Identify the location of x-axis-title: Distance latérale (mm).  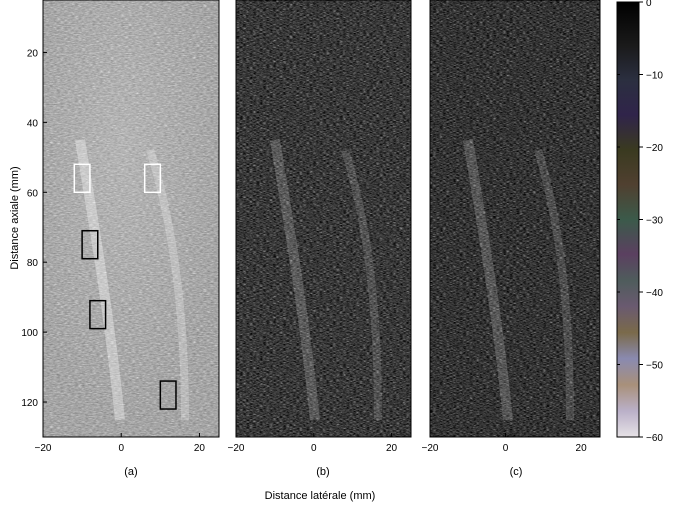
(320, 496).